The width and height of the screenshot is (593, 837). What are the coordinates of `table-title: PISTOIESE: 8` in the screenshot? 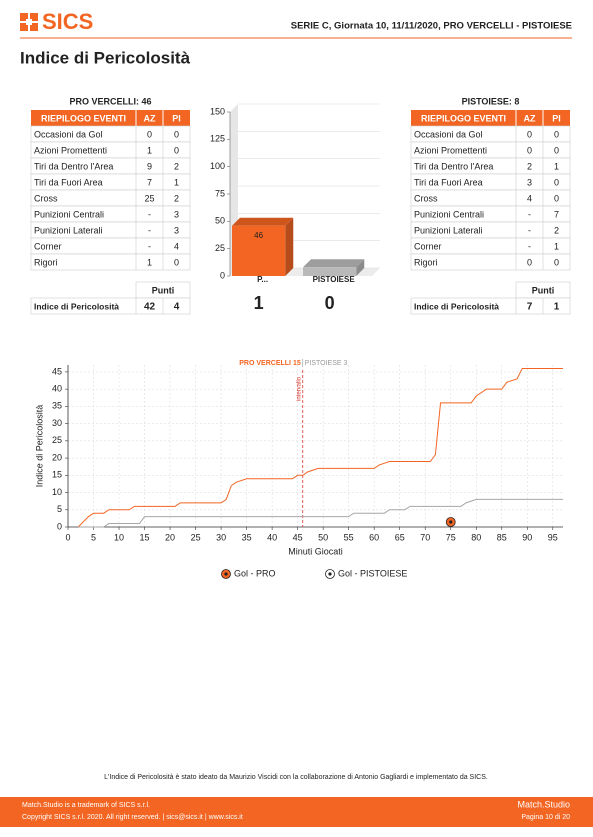 It's located at (491, 101).